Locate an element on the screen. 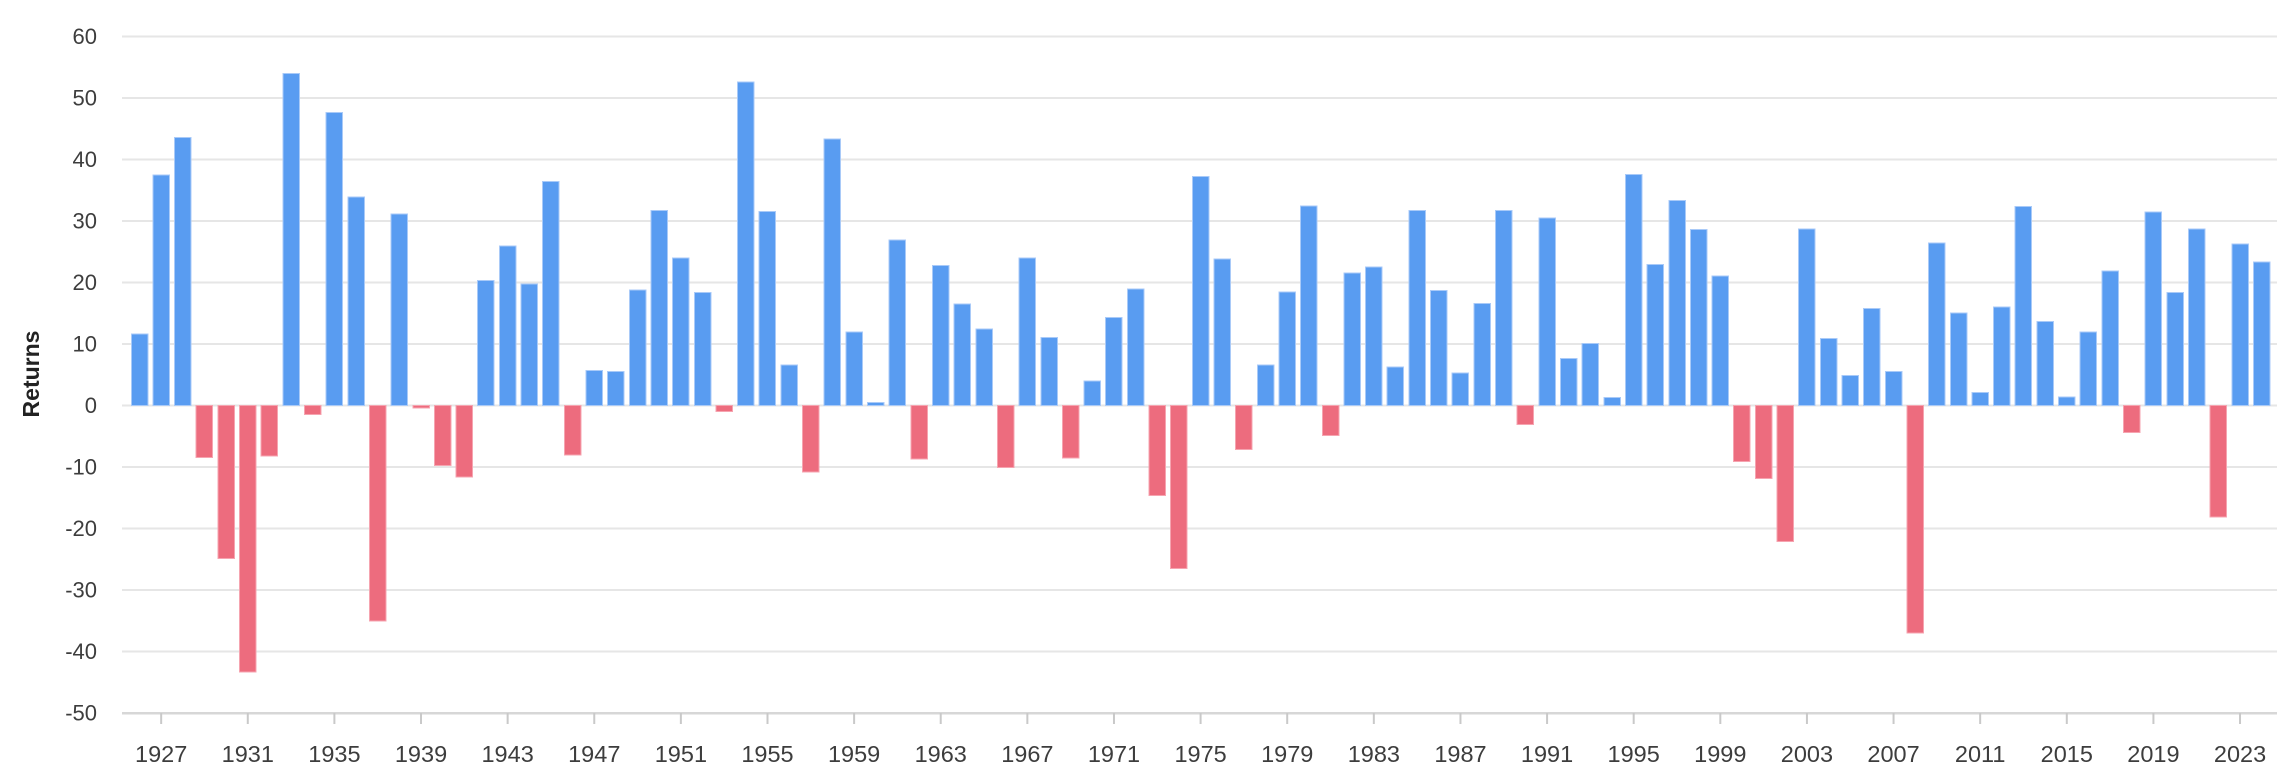 The image size is (2296, 784). bar-1947 is located at coordinates (594, 388).